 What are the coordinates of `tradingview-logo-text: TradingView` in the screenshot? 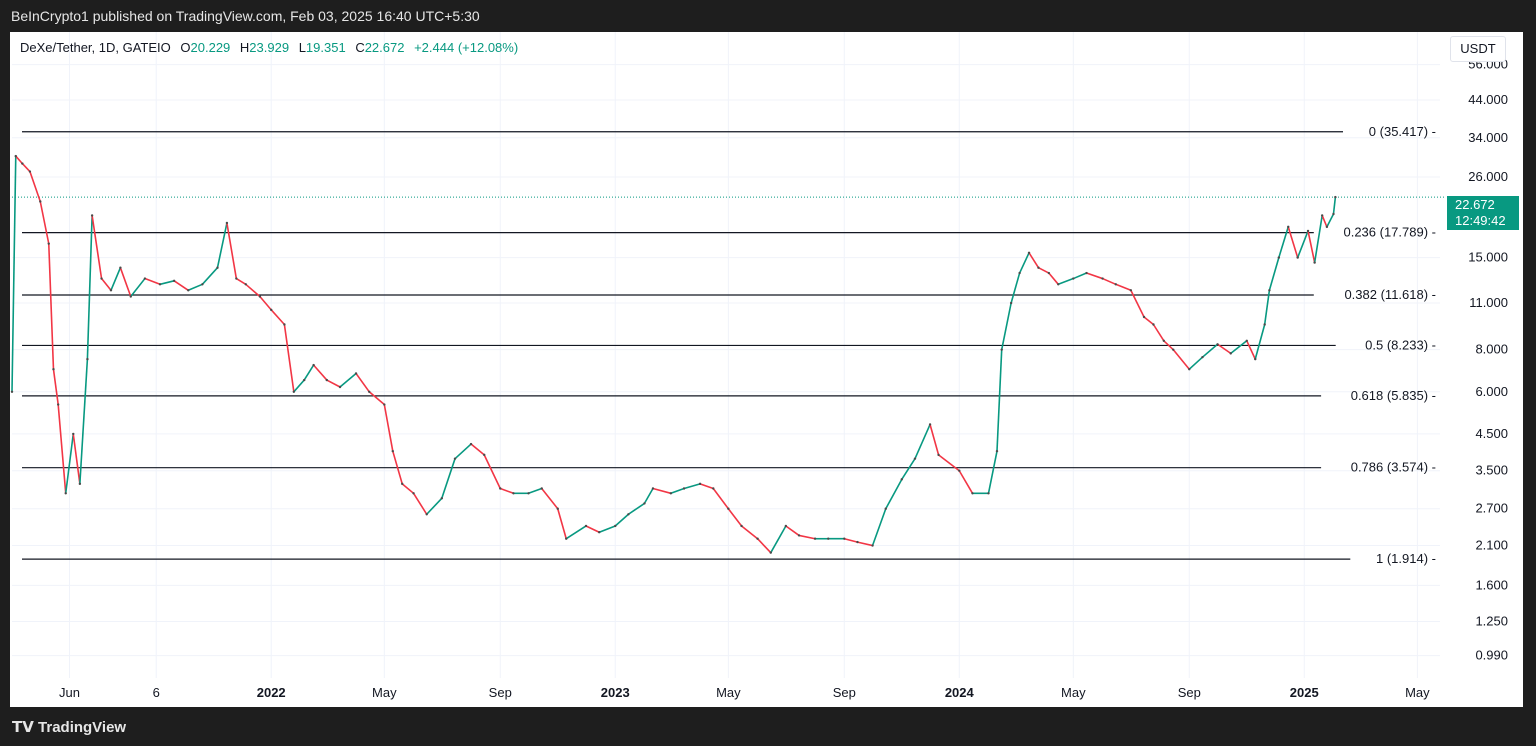 It's located at (82, 727).